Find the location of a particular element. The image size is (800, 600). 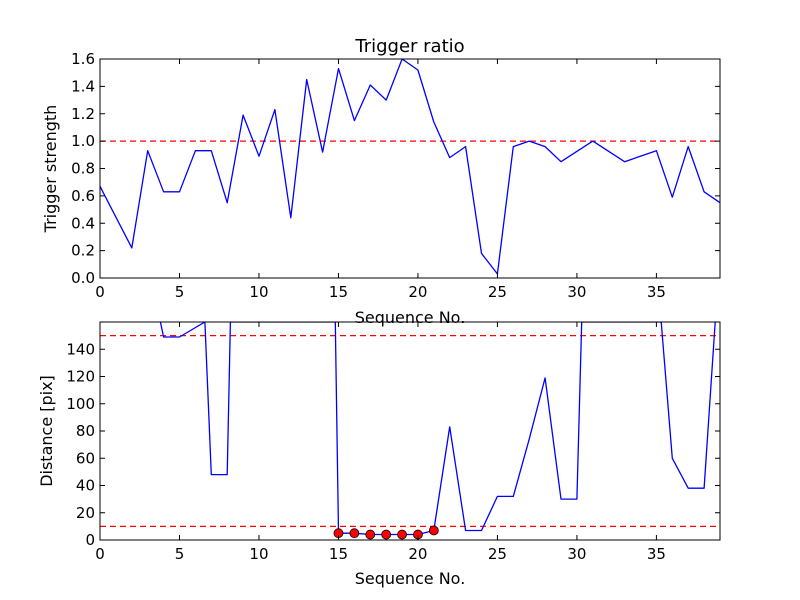

top-chart-ylabel: Trigger strength is located at coordinates (50, 169).